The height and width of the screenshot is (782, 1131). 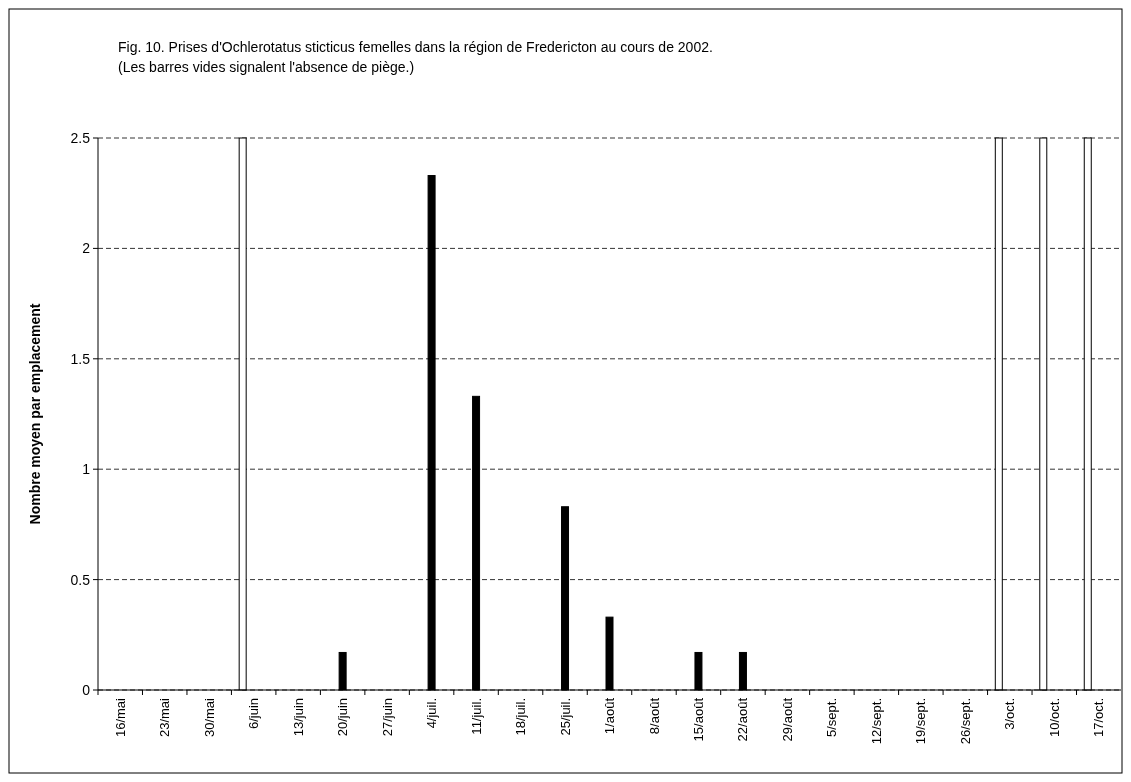 What do you see at coordinates (476, 716) in the screenshot?
I see `x-tick-label: 11/juil.` at bounding box center [476, 716].